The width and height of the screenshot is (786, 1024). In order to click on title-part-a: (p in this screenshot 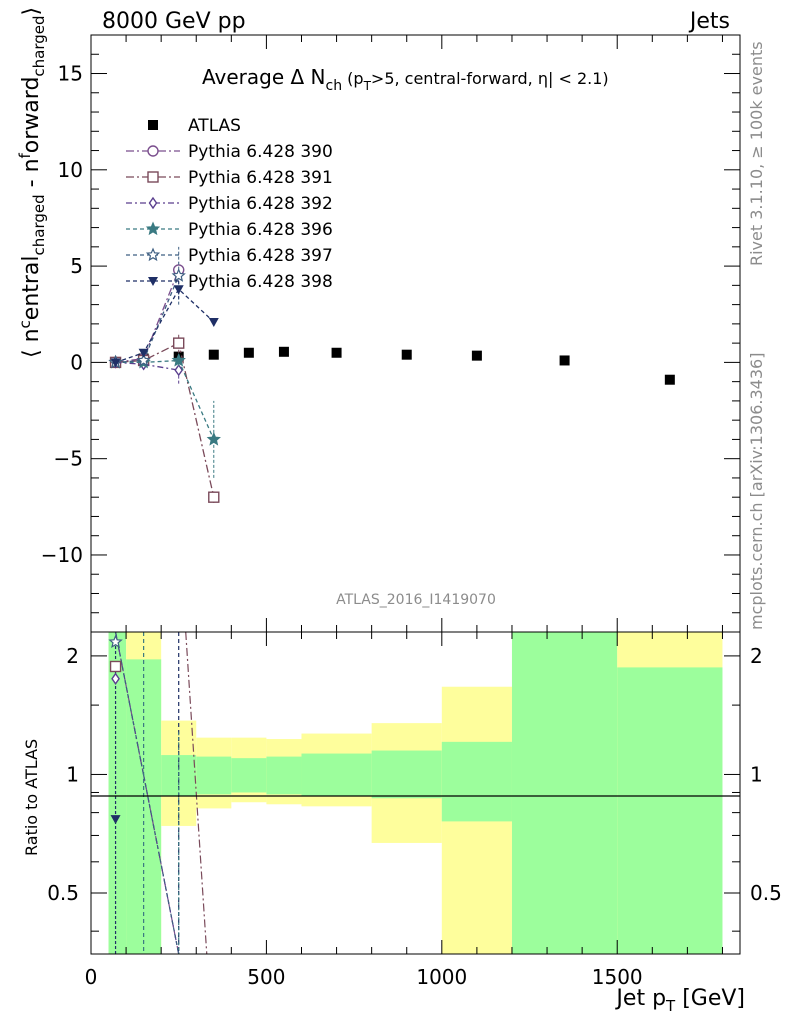, I will do `click(352, 78)`.